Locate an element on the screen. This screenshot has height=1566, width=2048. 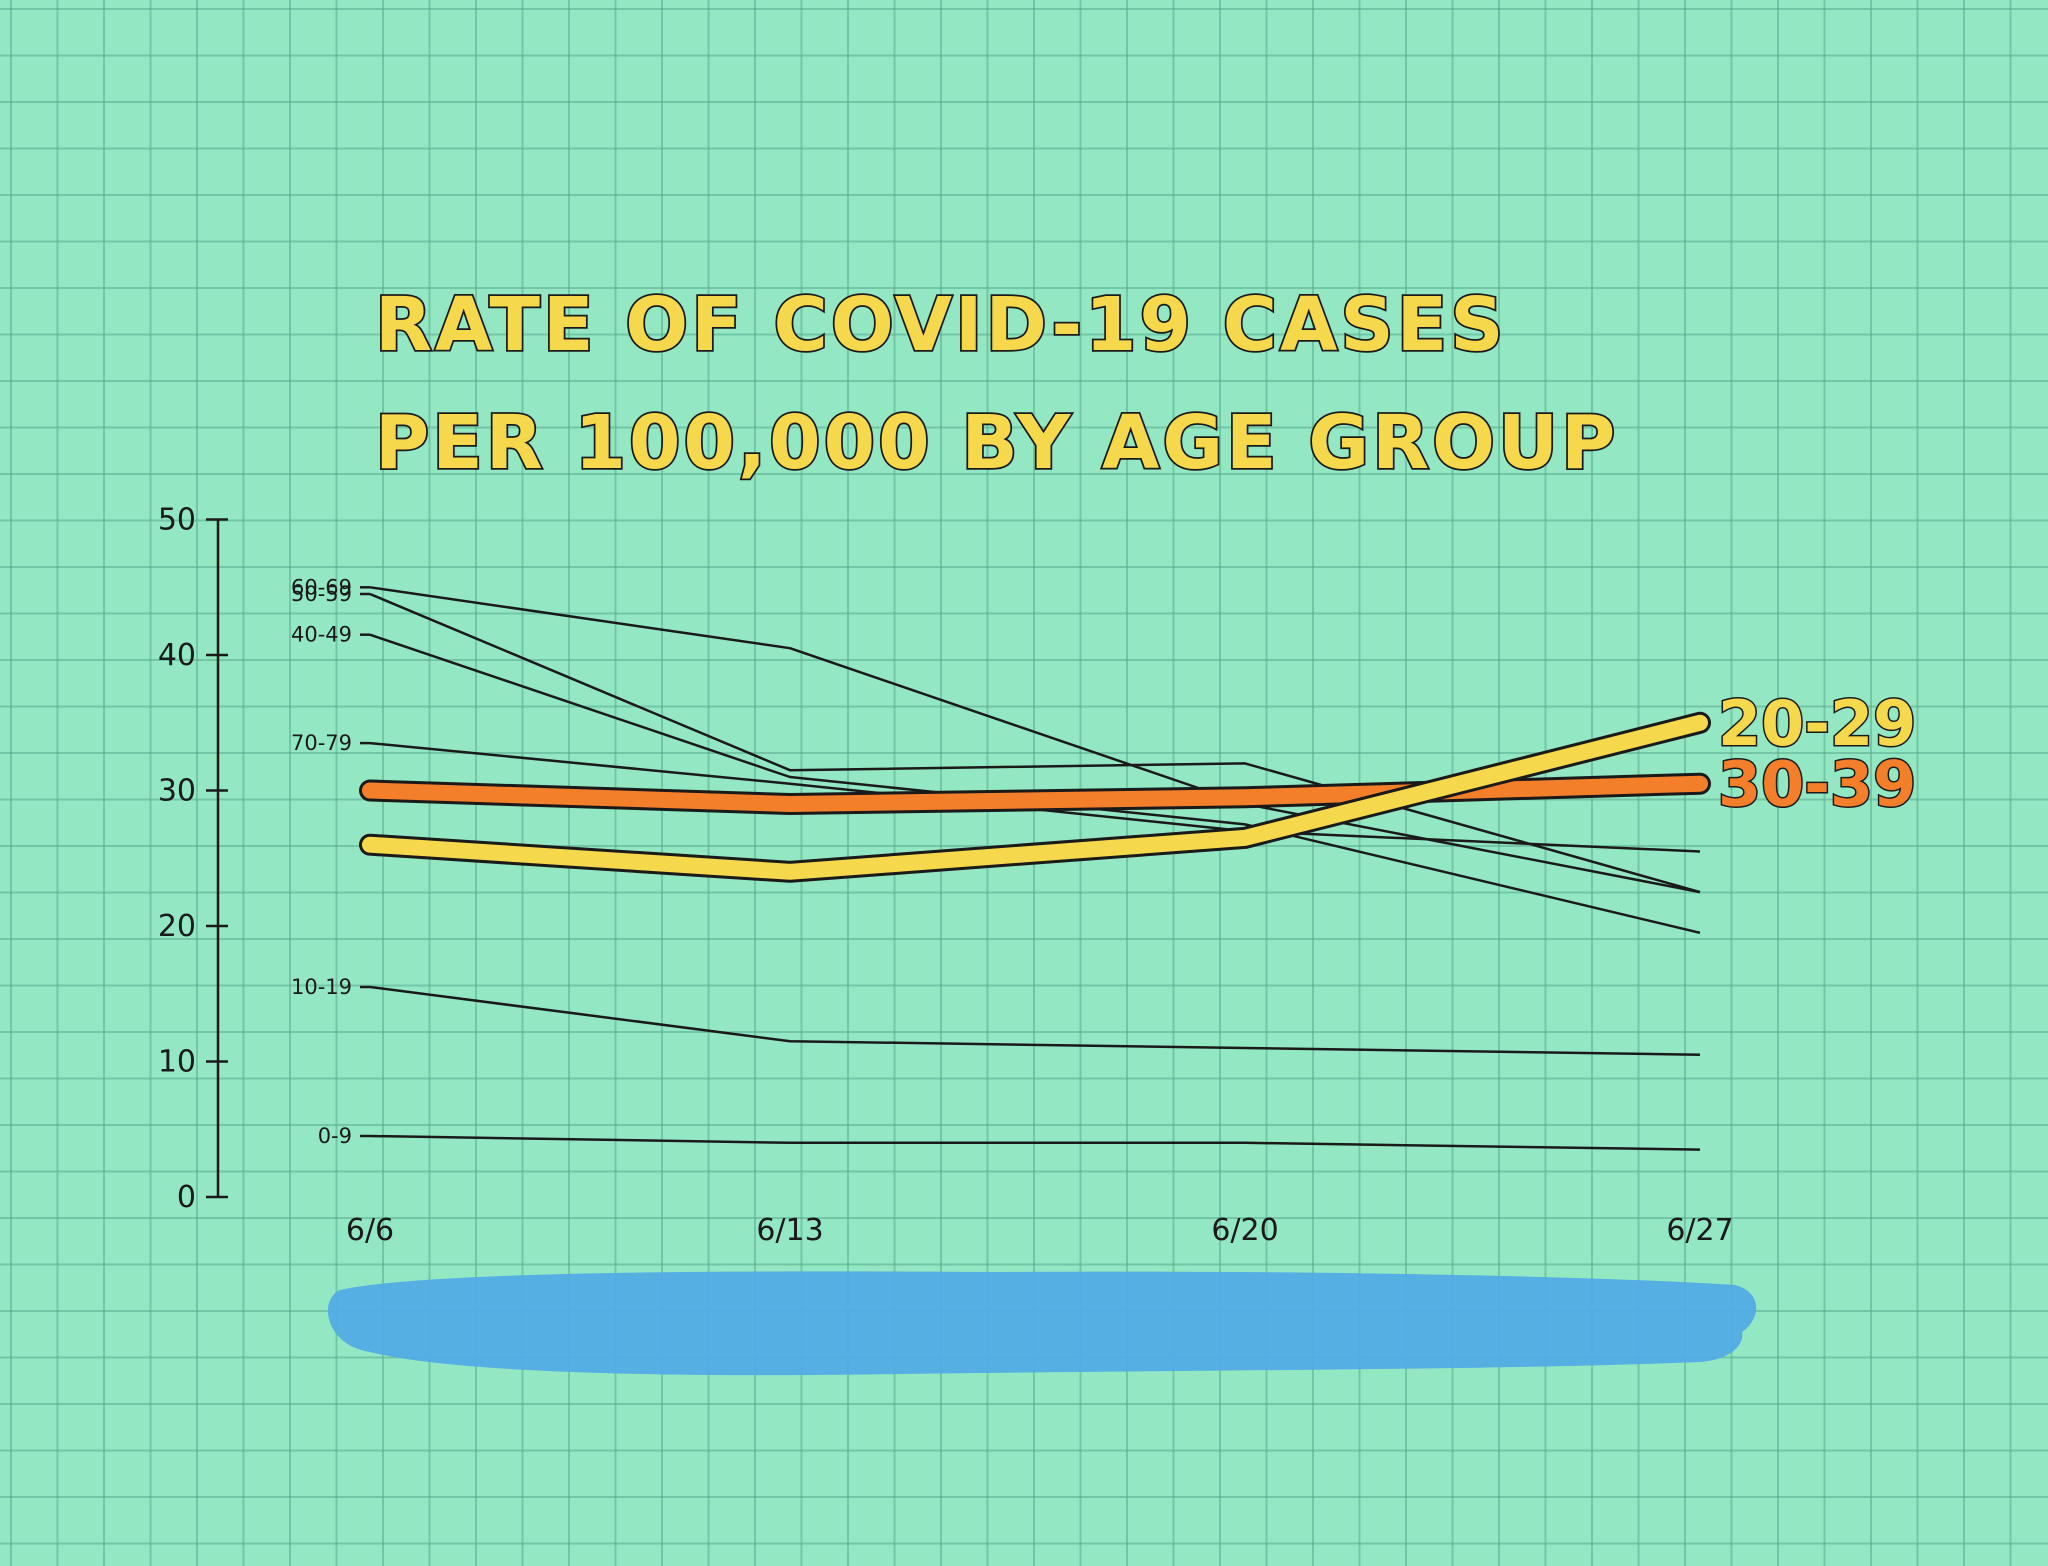
series-label-0-9: 0-9 is located at coordinates (335, 1136).